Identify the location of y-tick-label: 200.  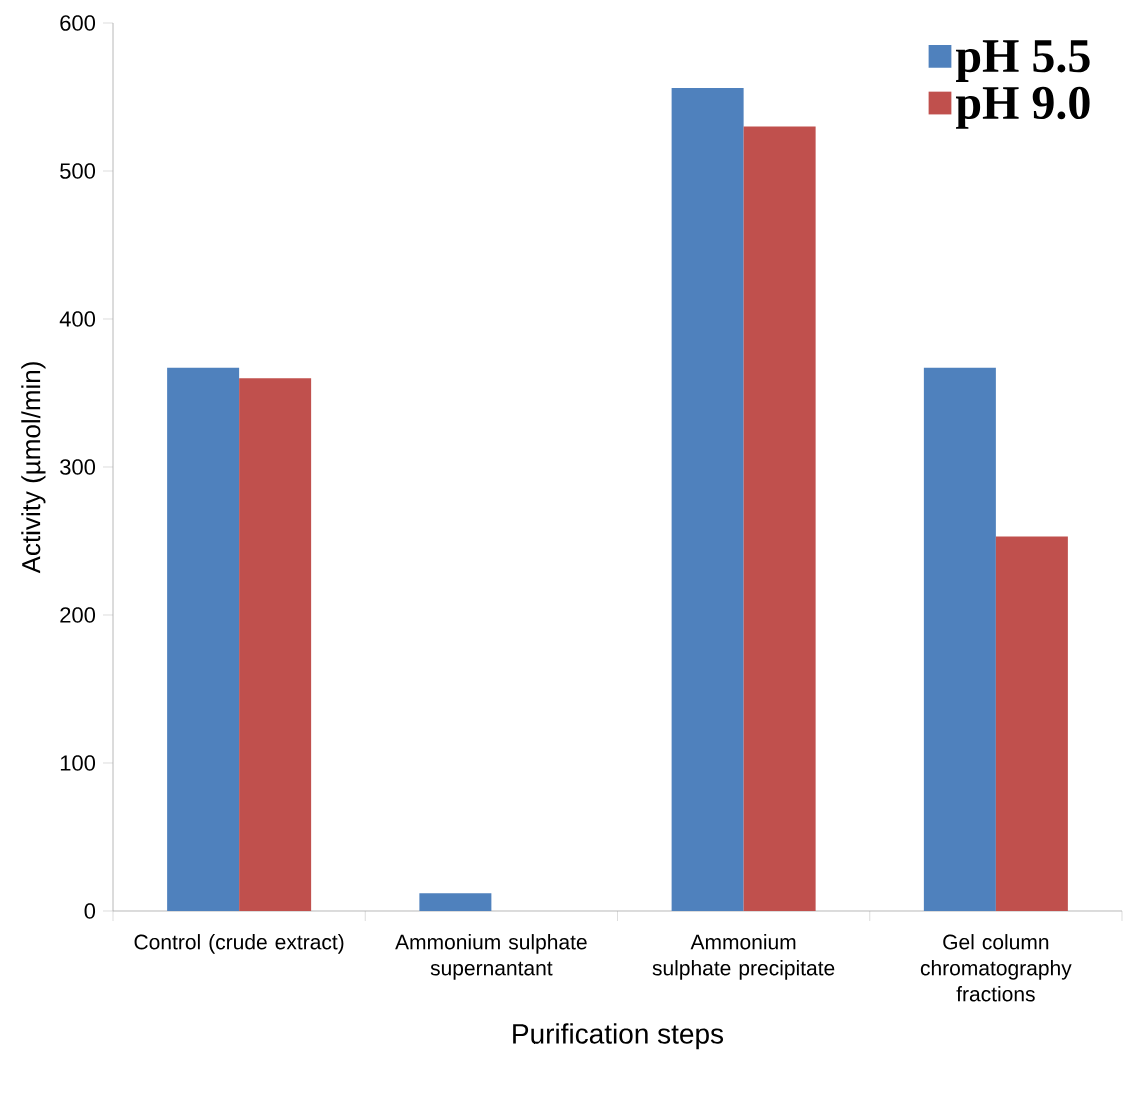
(78, 615).